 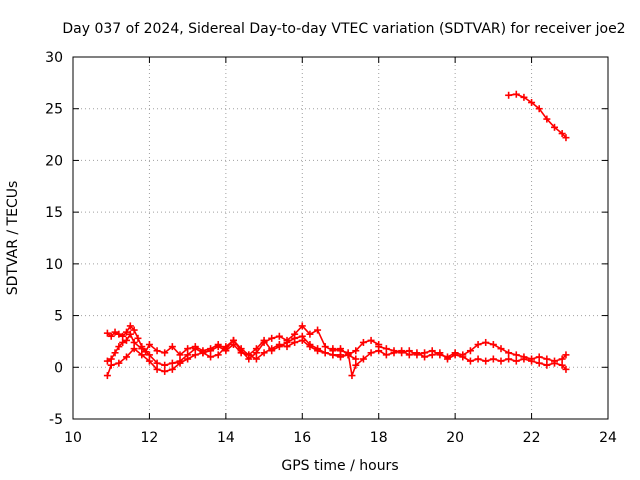 I want to click on y-tick-label: 15, so click(x=54, y=213).